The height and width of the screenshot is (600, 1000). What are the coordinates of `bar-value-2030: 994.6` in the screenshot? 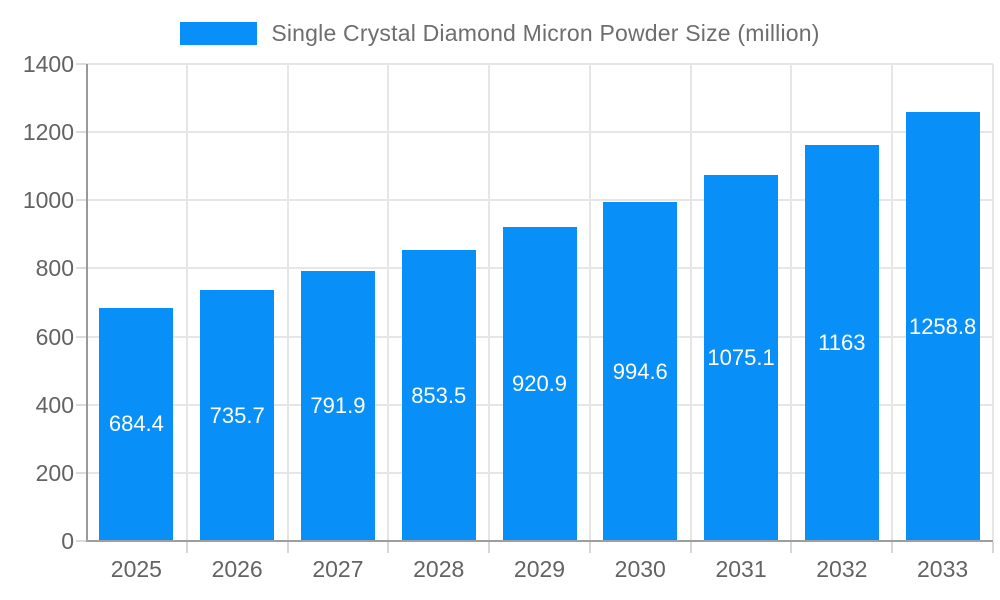 It's located at (640, 371).